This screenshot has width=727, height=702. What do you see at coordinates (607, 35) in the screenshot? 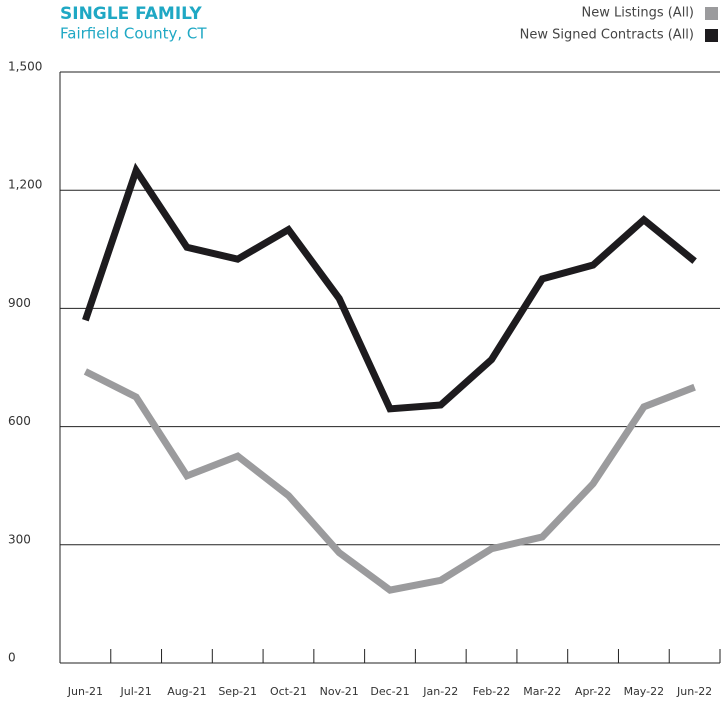
I see `legend-label: New Signed Contracts (All)` at bounding box center [607, 35].